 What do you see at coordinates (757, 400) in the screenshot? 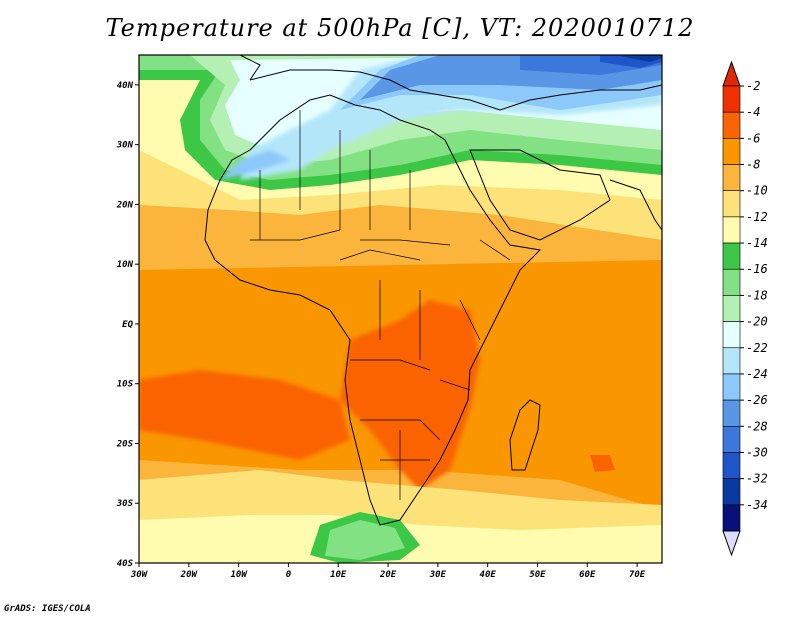
I see `colorbar-label: -26` at bounding box center [757, 400].